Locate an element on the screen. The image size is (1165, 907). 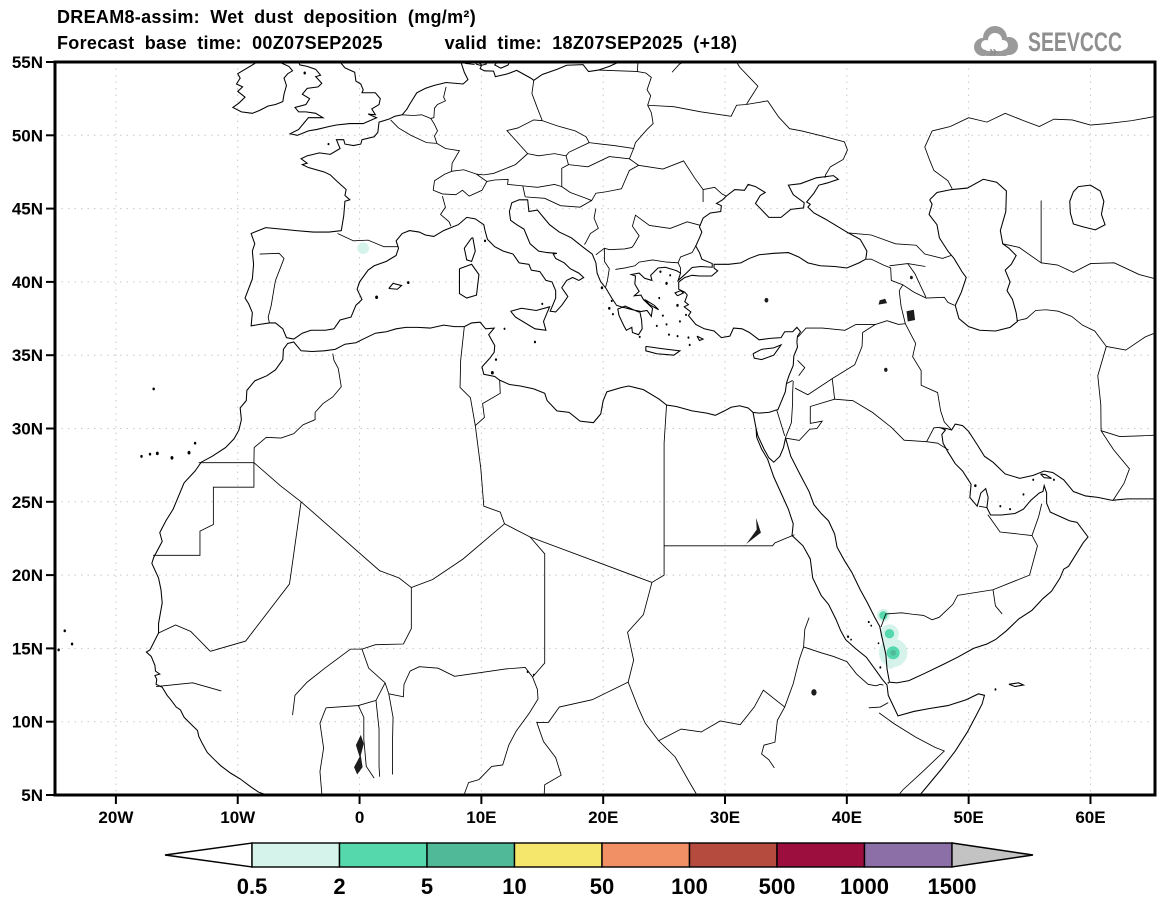
lon-tick-label: 40E is located at coordinates (847, 817).